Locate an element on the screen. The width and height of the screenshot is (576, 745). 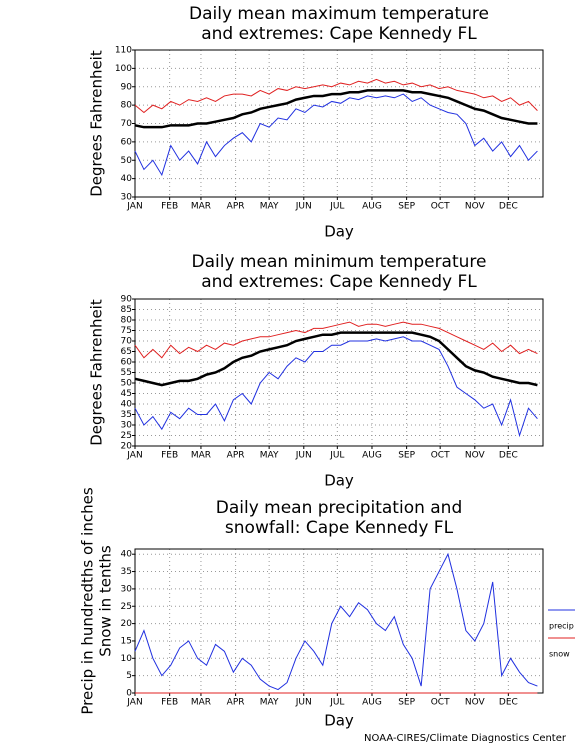
y-axis-label: Snow in tenths is located at coordinates (106, 601).